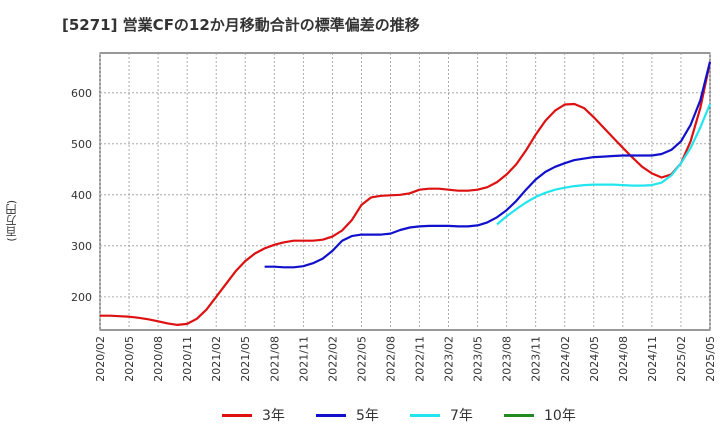 This screenshot has height=440, width=720. I want to click on legend-label: 10年, so click(560, 416).